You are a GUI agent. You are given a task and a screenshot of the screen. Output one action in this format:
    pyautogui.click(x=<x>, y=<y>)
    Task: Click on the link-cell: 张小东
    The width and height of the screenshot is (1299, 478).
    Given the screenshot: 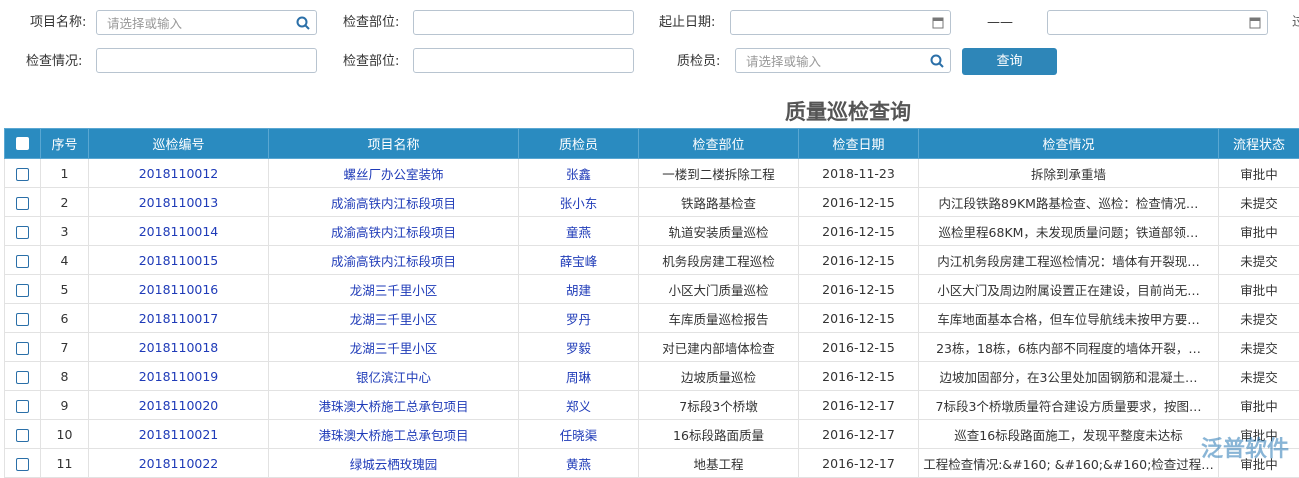 What is the action you would take?
    pyautogui.click(x=579, y=202)
    